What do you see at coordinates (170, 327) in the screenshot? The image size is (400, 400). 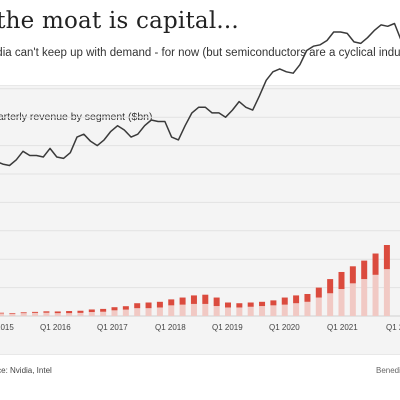 I see `x-tick-label: Q1 2018` at bounding box center [170, 327].